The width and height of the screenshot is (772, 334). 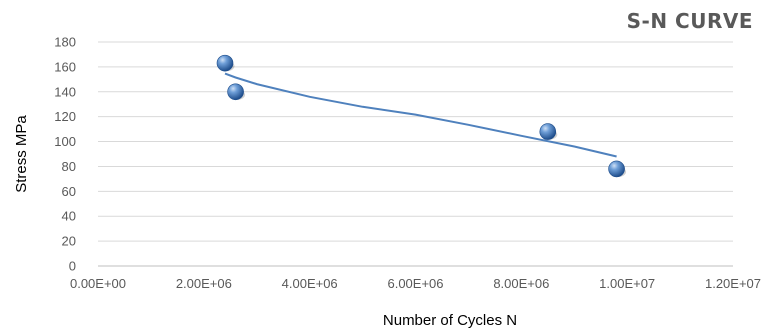 I want to click on x-axis-label: Number of Cycles N, so click(x=450, y=320).